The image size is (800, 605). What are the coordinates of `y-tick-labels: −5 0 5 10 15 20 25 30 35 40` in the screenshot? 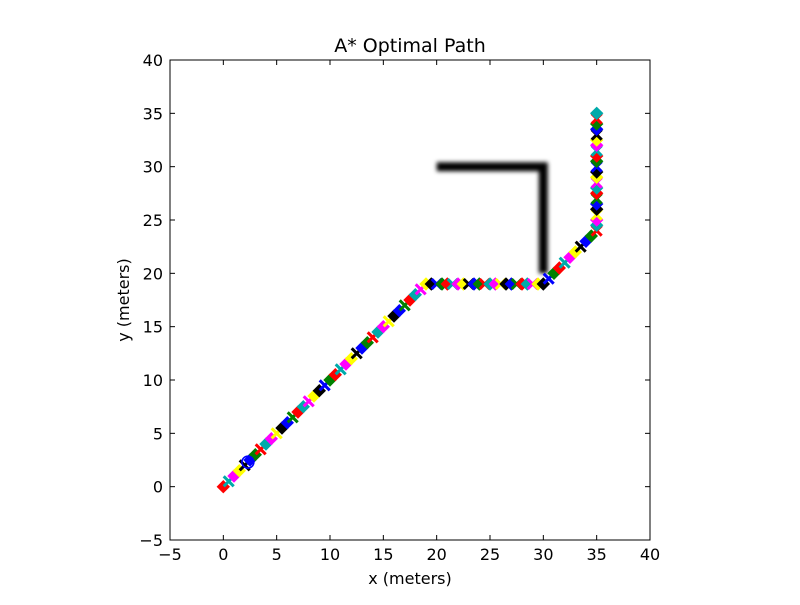 It's located at (151, 300).